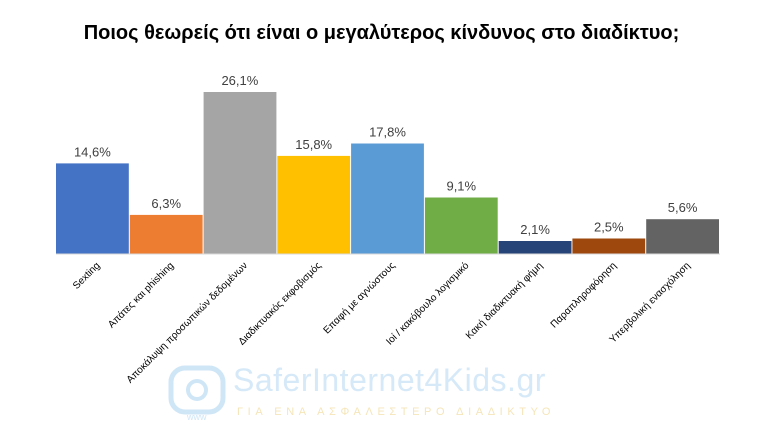  What do you see at coordinates (92, 151) in the screenshot?
I see `bar-value-label-1: 14,6%` at bounding box center [92, 151].